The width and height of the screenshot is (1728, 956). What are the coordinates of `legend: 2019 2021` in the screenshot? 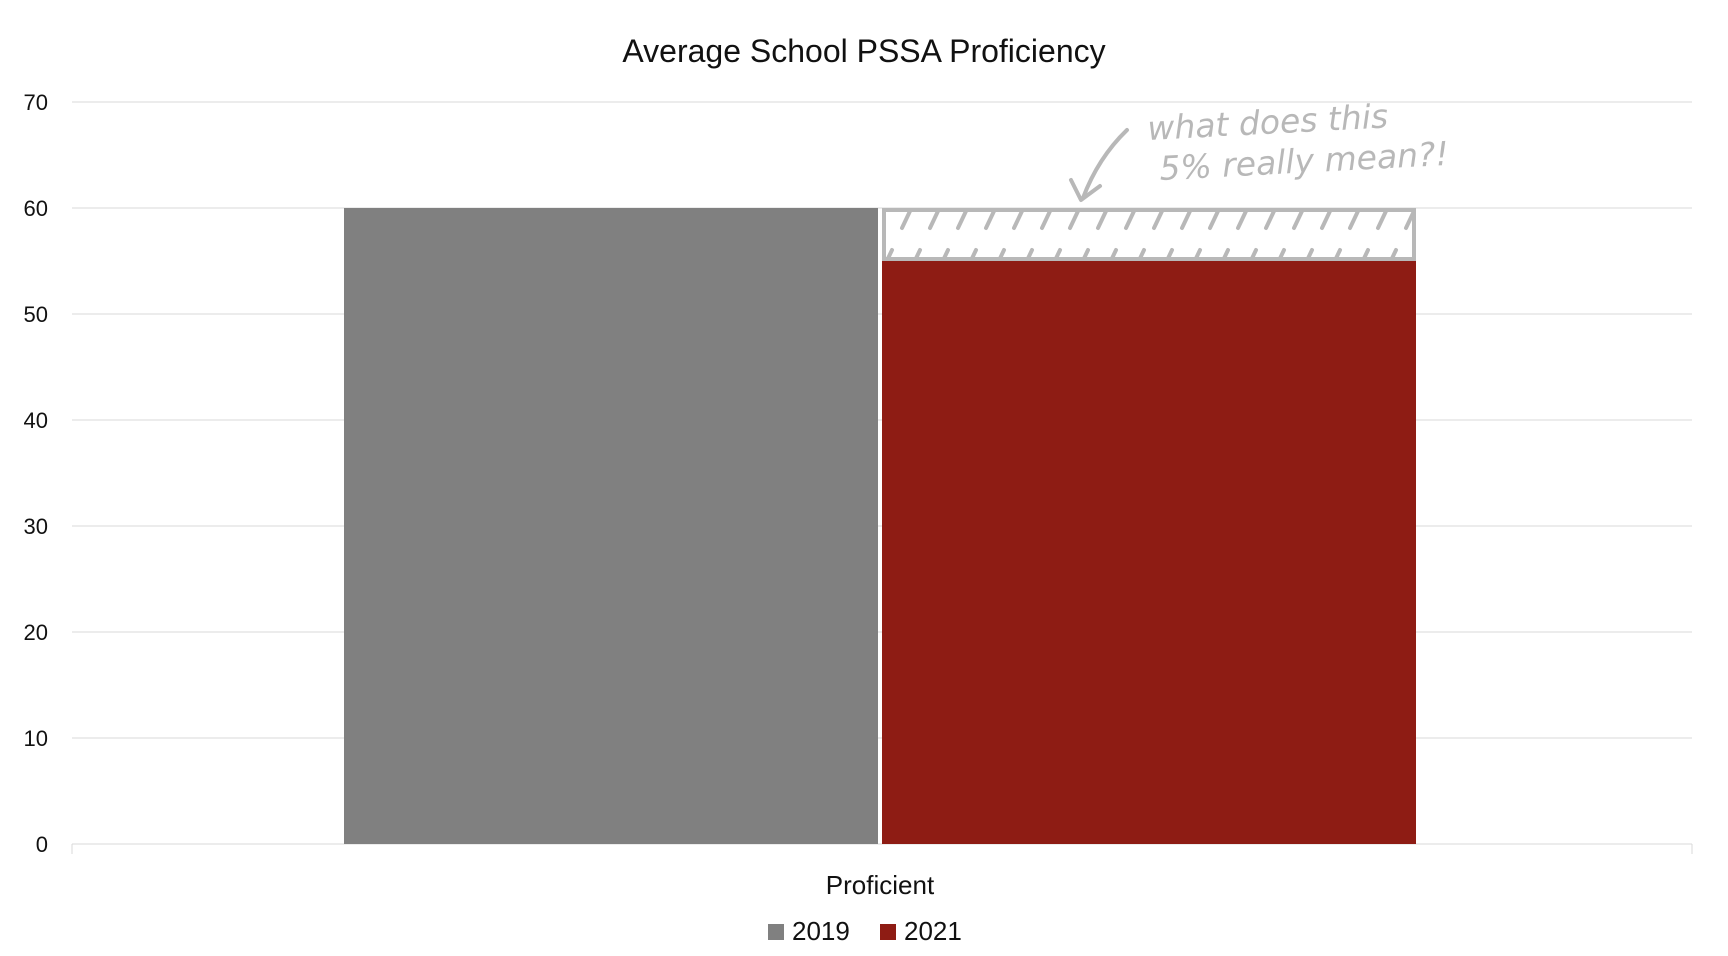 It's located at (865, 931).